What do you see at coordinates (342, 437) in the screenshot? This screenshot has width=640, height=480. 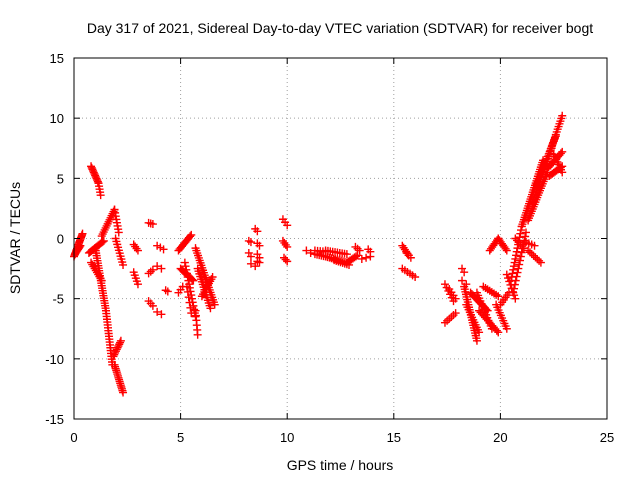 I see `x-tick-labels: 0 5 10 15 20 25` at bounding box center [342, 437].